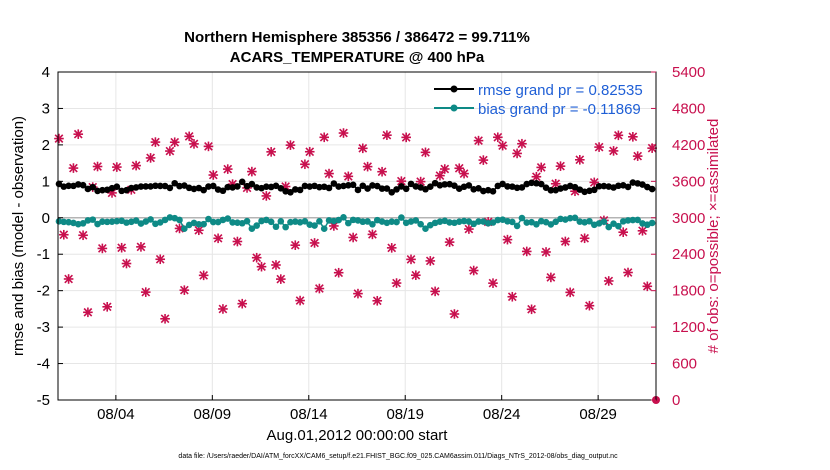 This screenshot has height=470, width=830. Describe the element at coordinates (357, 57) in the screenshot. I see `chart-title-line2: ACARS_TEMPERATURE @ 400 hPa` at that location.